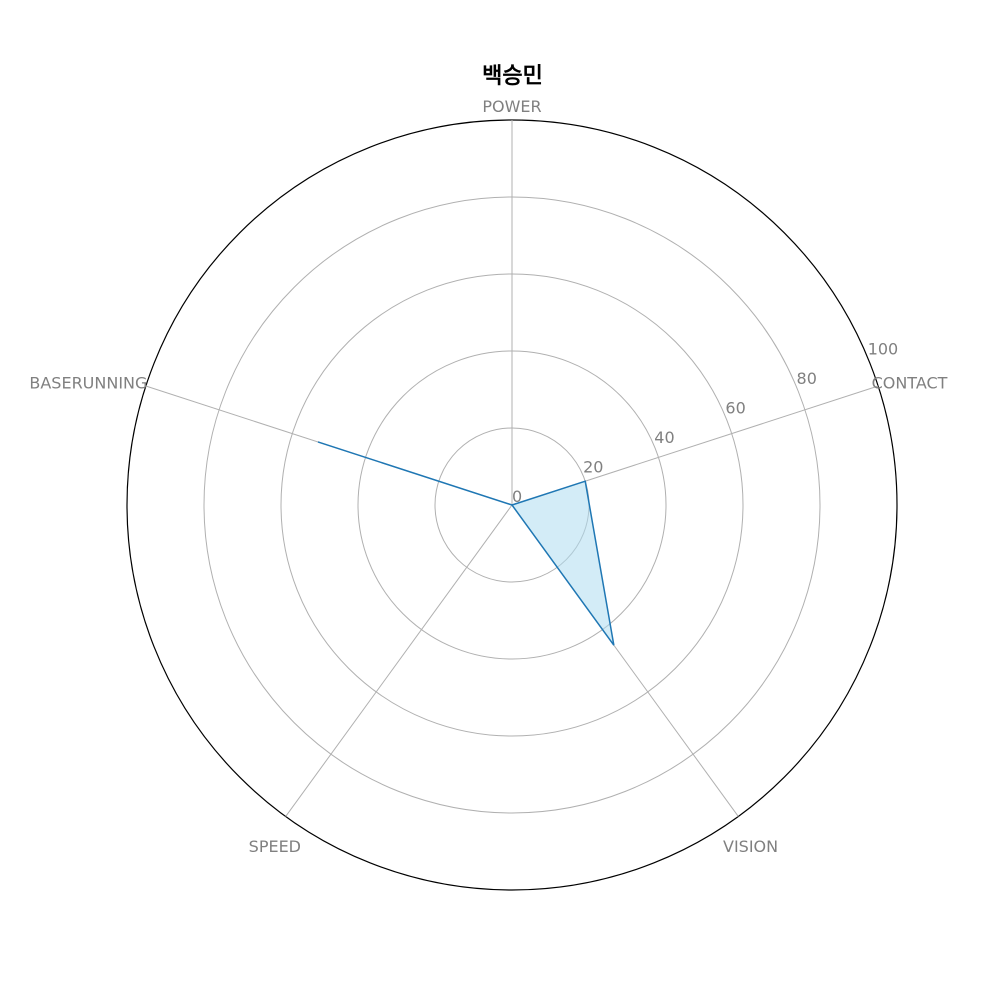 The width and height of the screenshot is (1000, 1004). What do you see at coordinates (664, 437) in the screenshot?
I see `r-tick-label: 40` at bounding box center [664, 437].